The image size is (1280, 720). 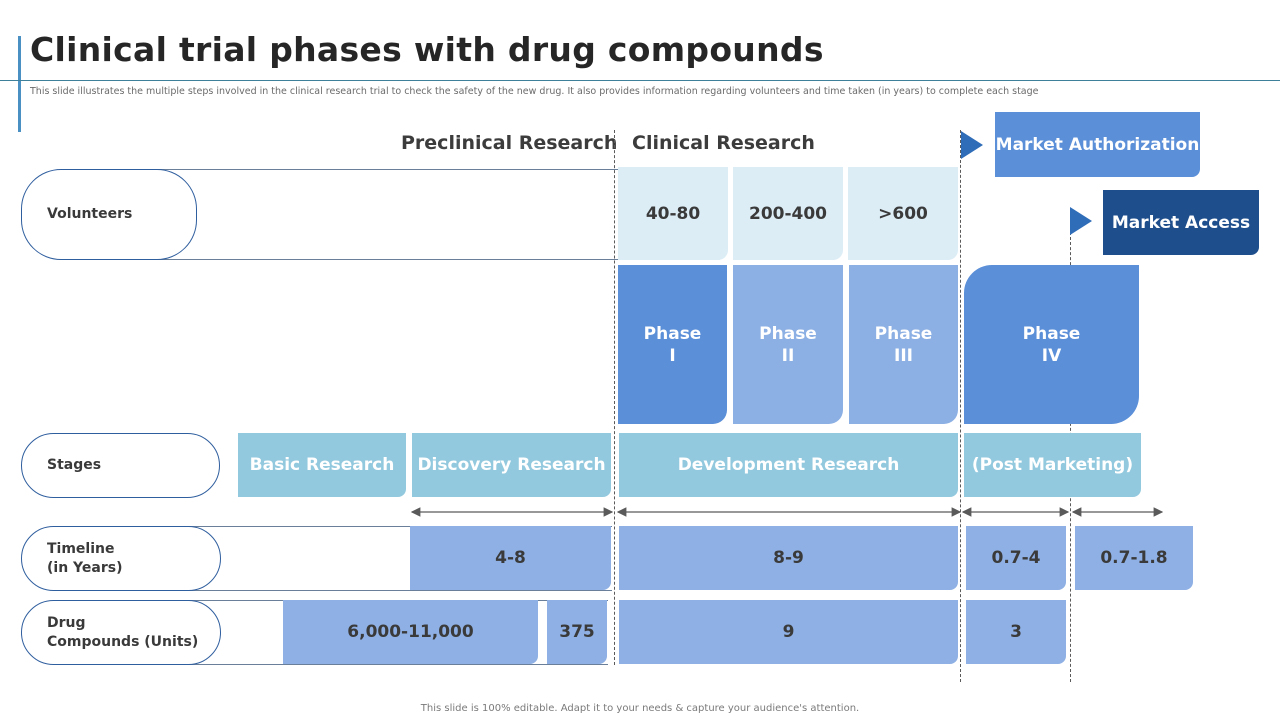 I want to click on phase-1-title: Phase, so click(x=672, y=333).